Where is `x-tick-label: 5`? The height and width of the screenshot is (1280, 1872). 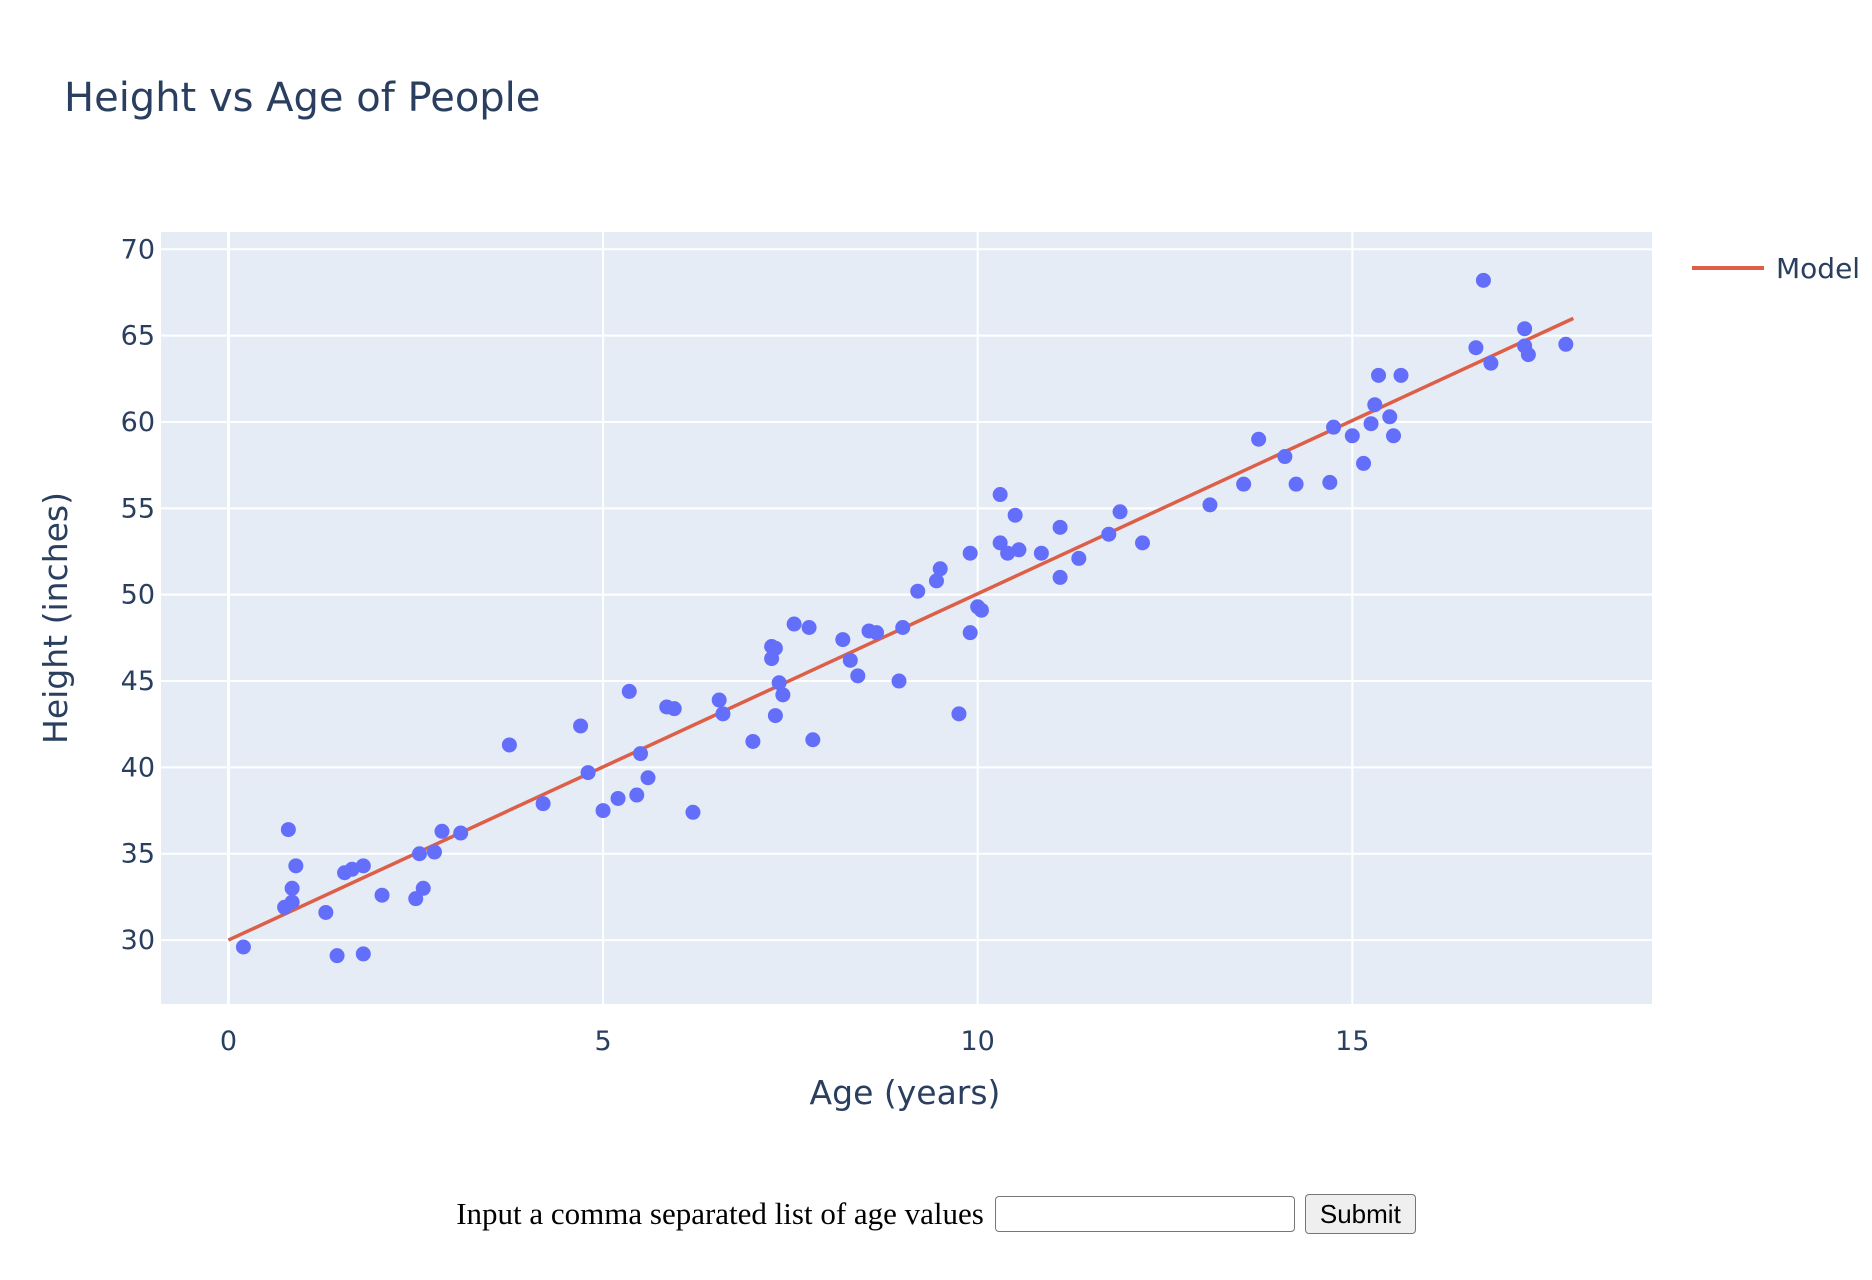 x-tick-label: 5 is located at coordinates (602, 1041).